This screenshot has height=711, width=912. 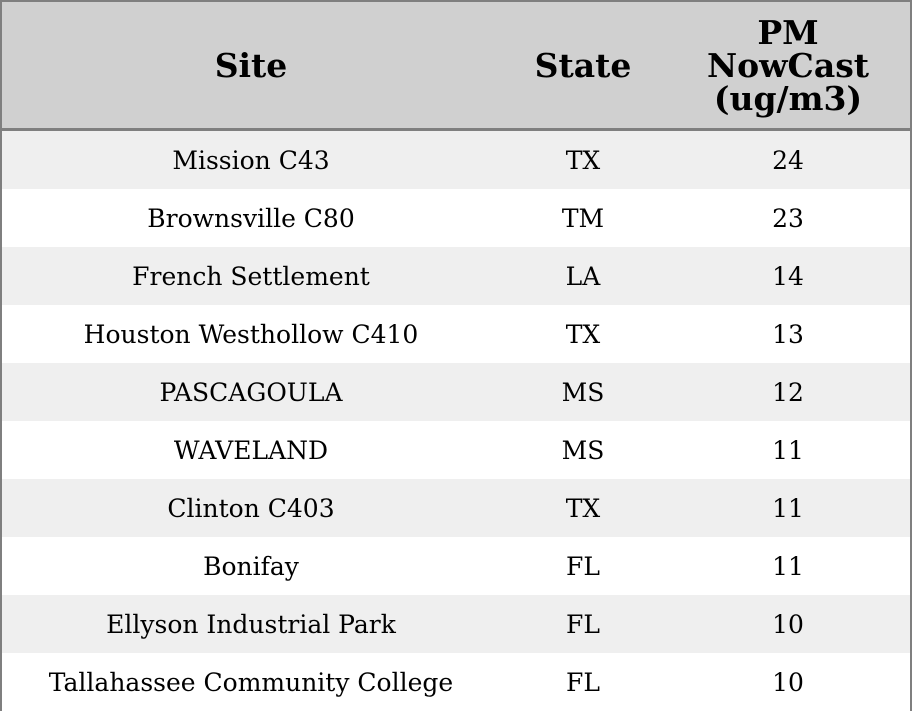 I want to click on table-cell: 14, so click(x=788, y=276).